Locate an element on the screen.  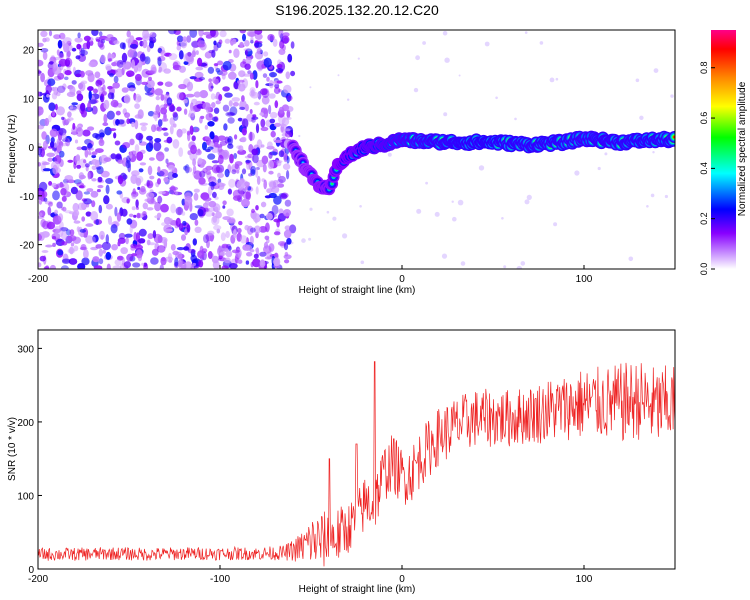
y-tick-label: 10 is located at coordinates (29, 99).